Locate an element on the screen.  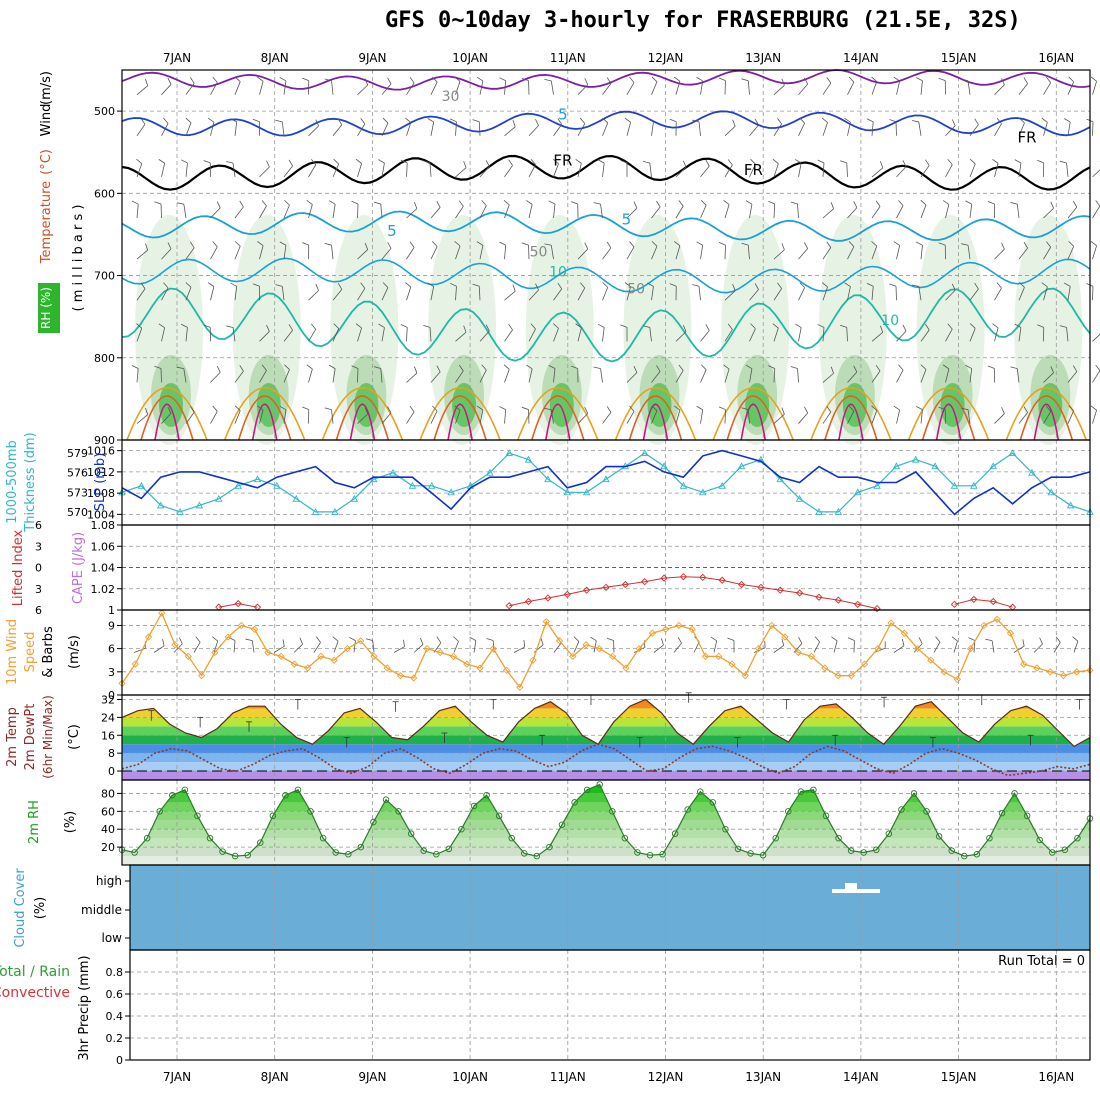
top-day-label: 14JAN is located at coordinates (861, 58).